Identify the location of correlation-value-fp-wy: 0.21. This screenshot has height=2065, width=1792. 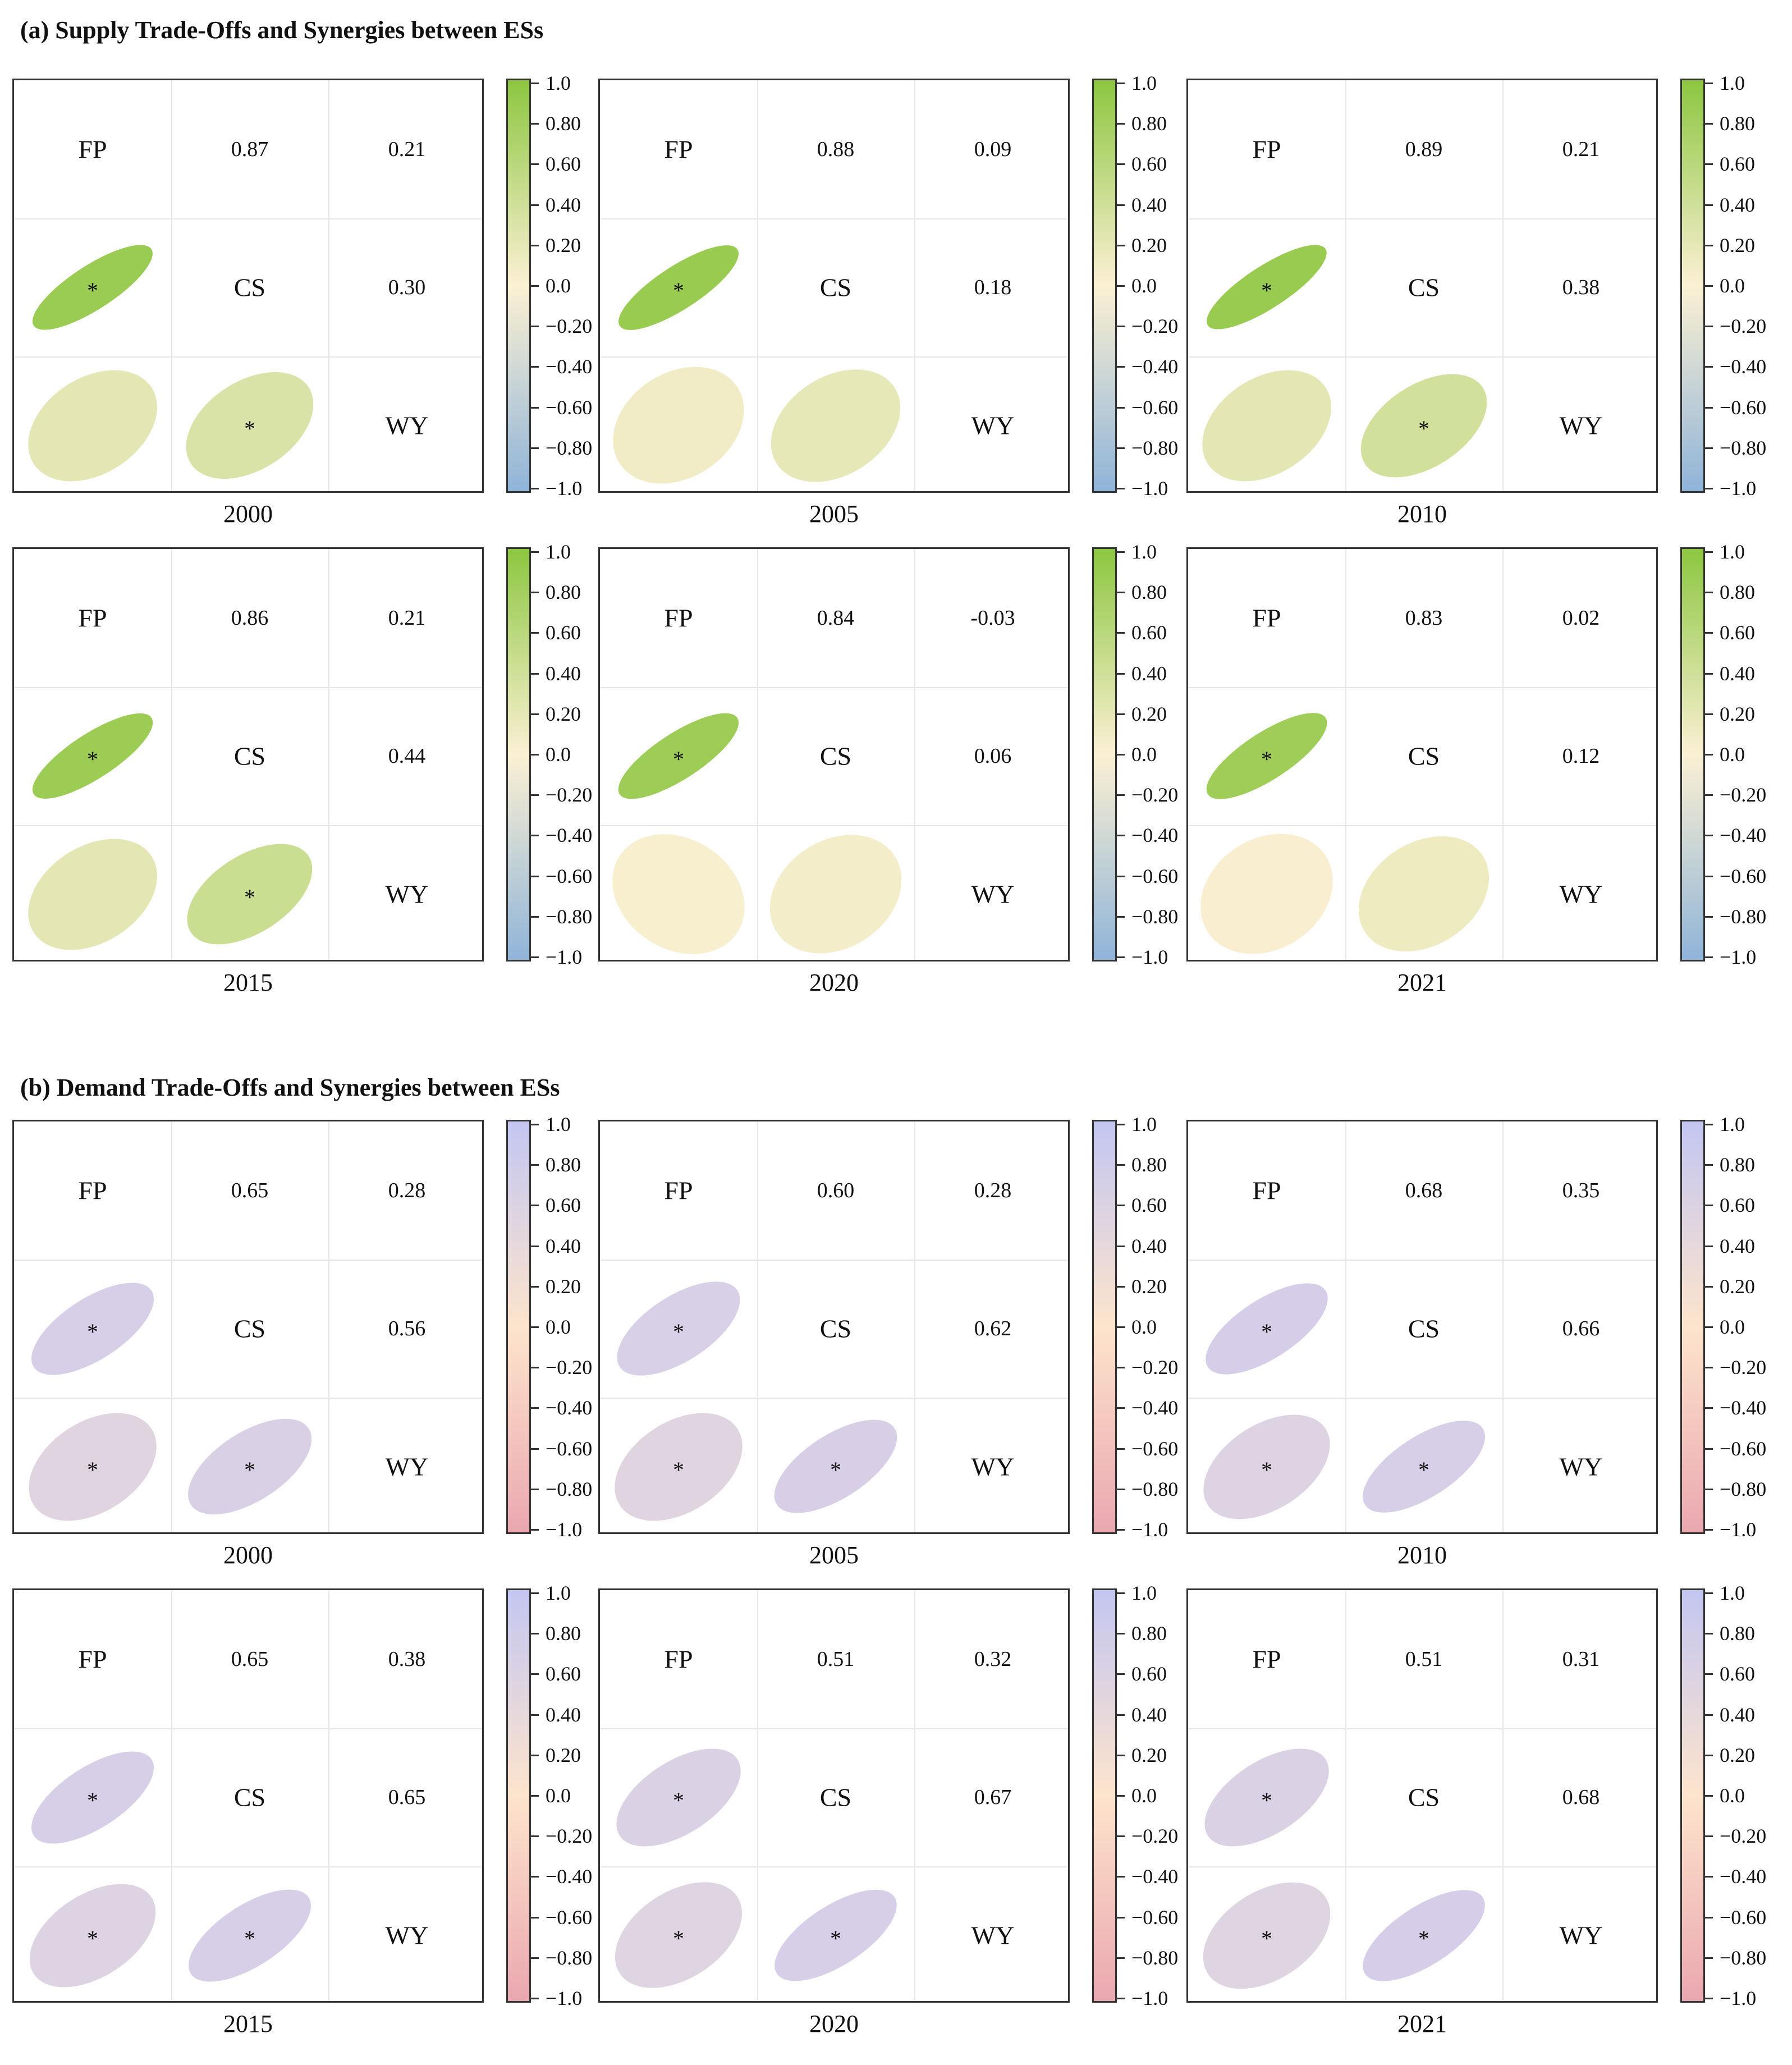
(407, 149).